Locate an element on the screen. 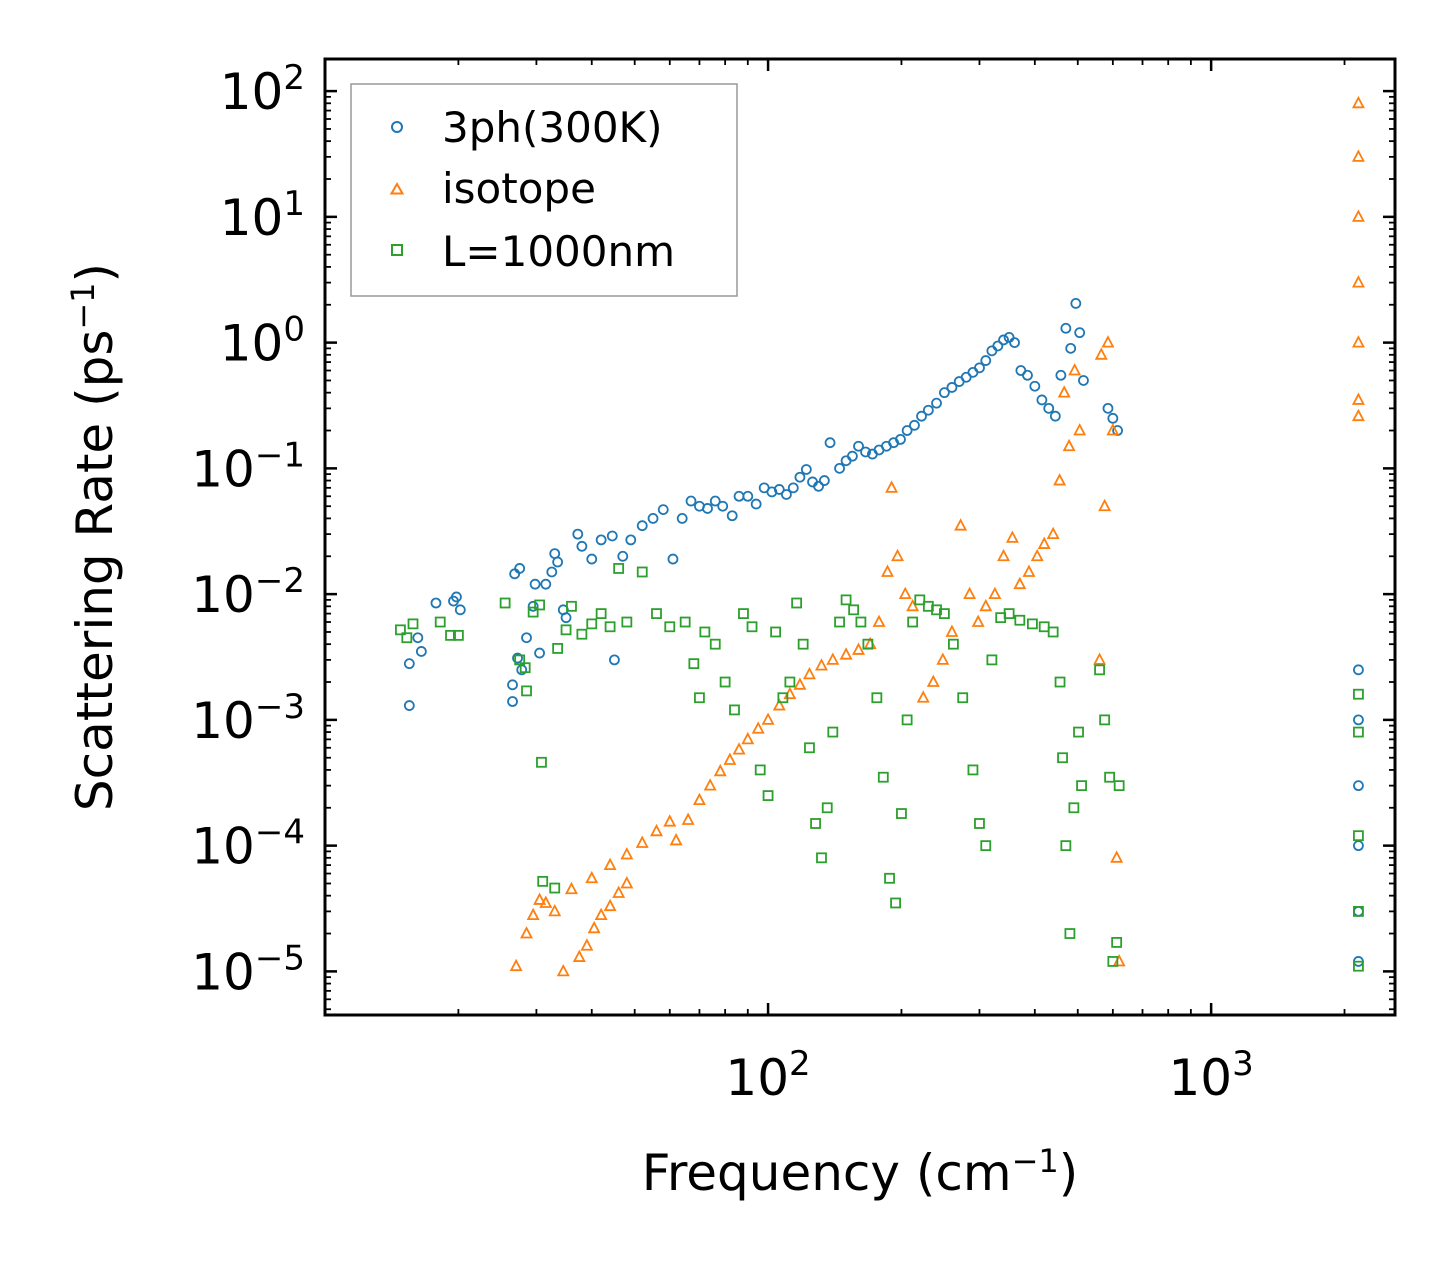  legend-box is located at coordinates (544, 190).